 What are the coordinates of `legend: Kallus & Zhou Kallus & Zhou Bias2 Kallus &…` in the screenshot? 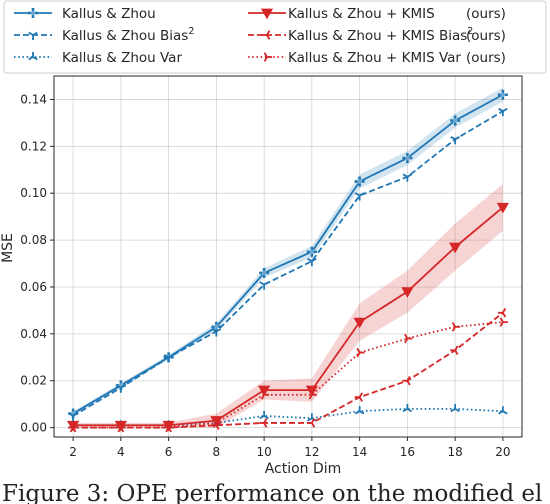 It's located at (275, 37).